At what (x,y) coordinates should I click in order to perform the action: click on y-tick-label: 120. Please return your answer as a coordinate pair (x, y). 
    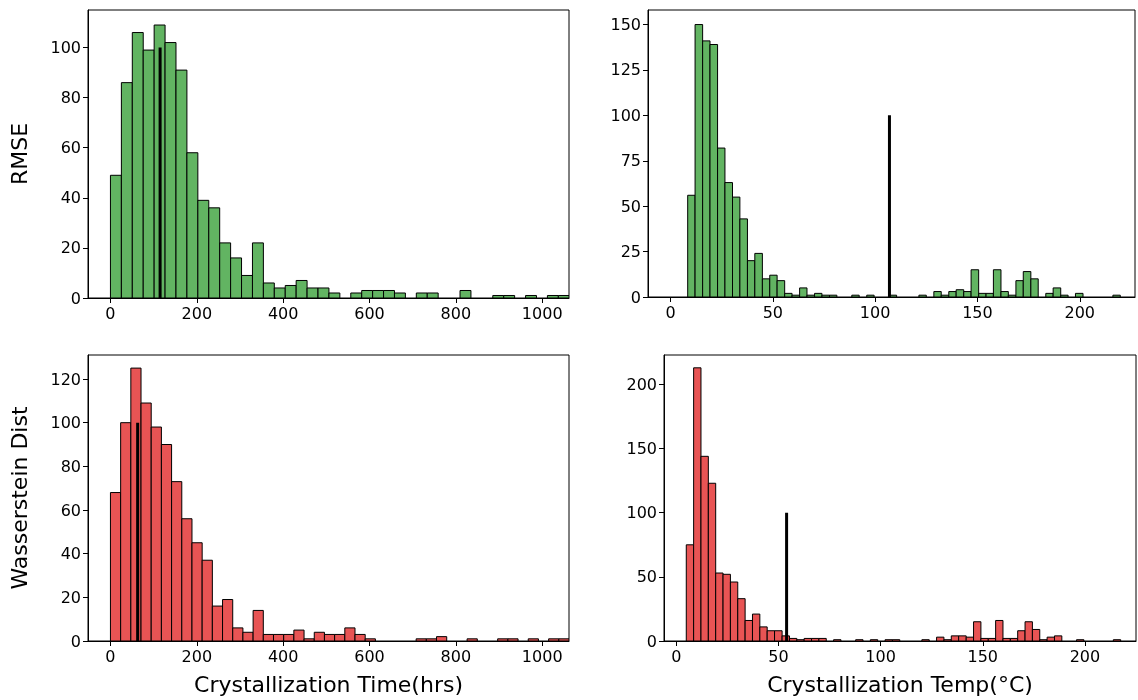
    Looking at the image, I should click on (65, 379).